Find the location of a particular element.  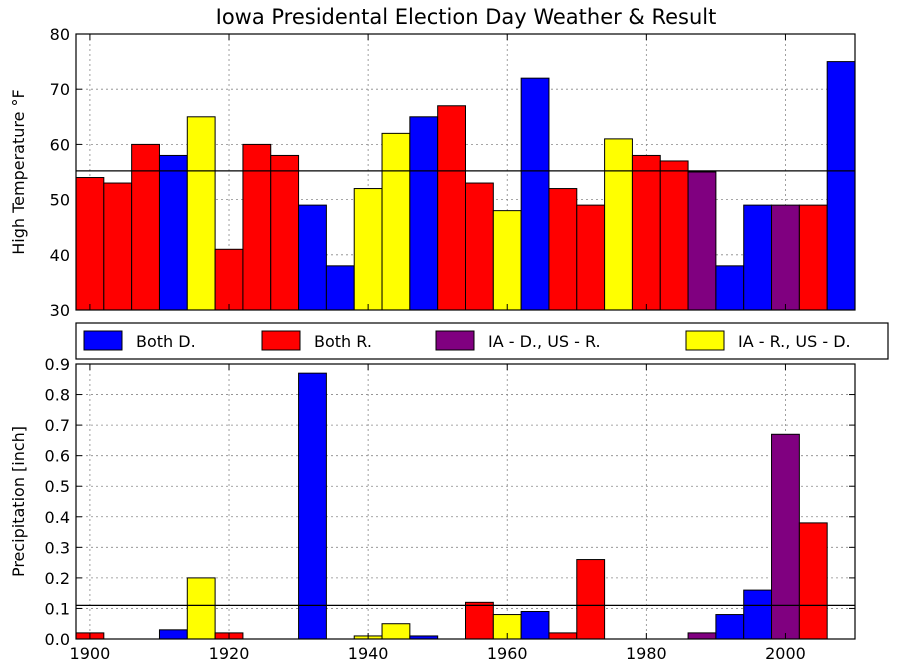

precip-xtick-label: 2000 is located at coordinates (785, 653).